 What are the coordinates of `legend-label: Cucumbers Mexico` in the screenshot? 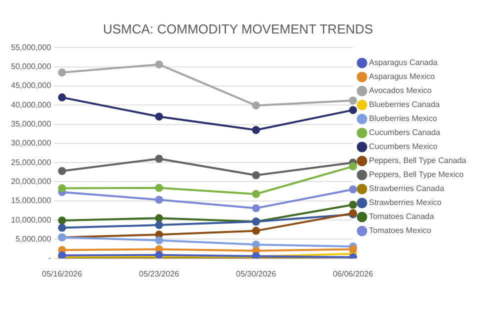 It's located at (403, 147).